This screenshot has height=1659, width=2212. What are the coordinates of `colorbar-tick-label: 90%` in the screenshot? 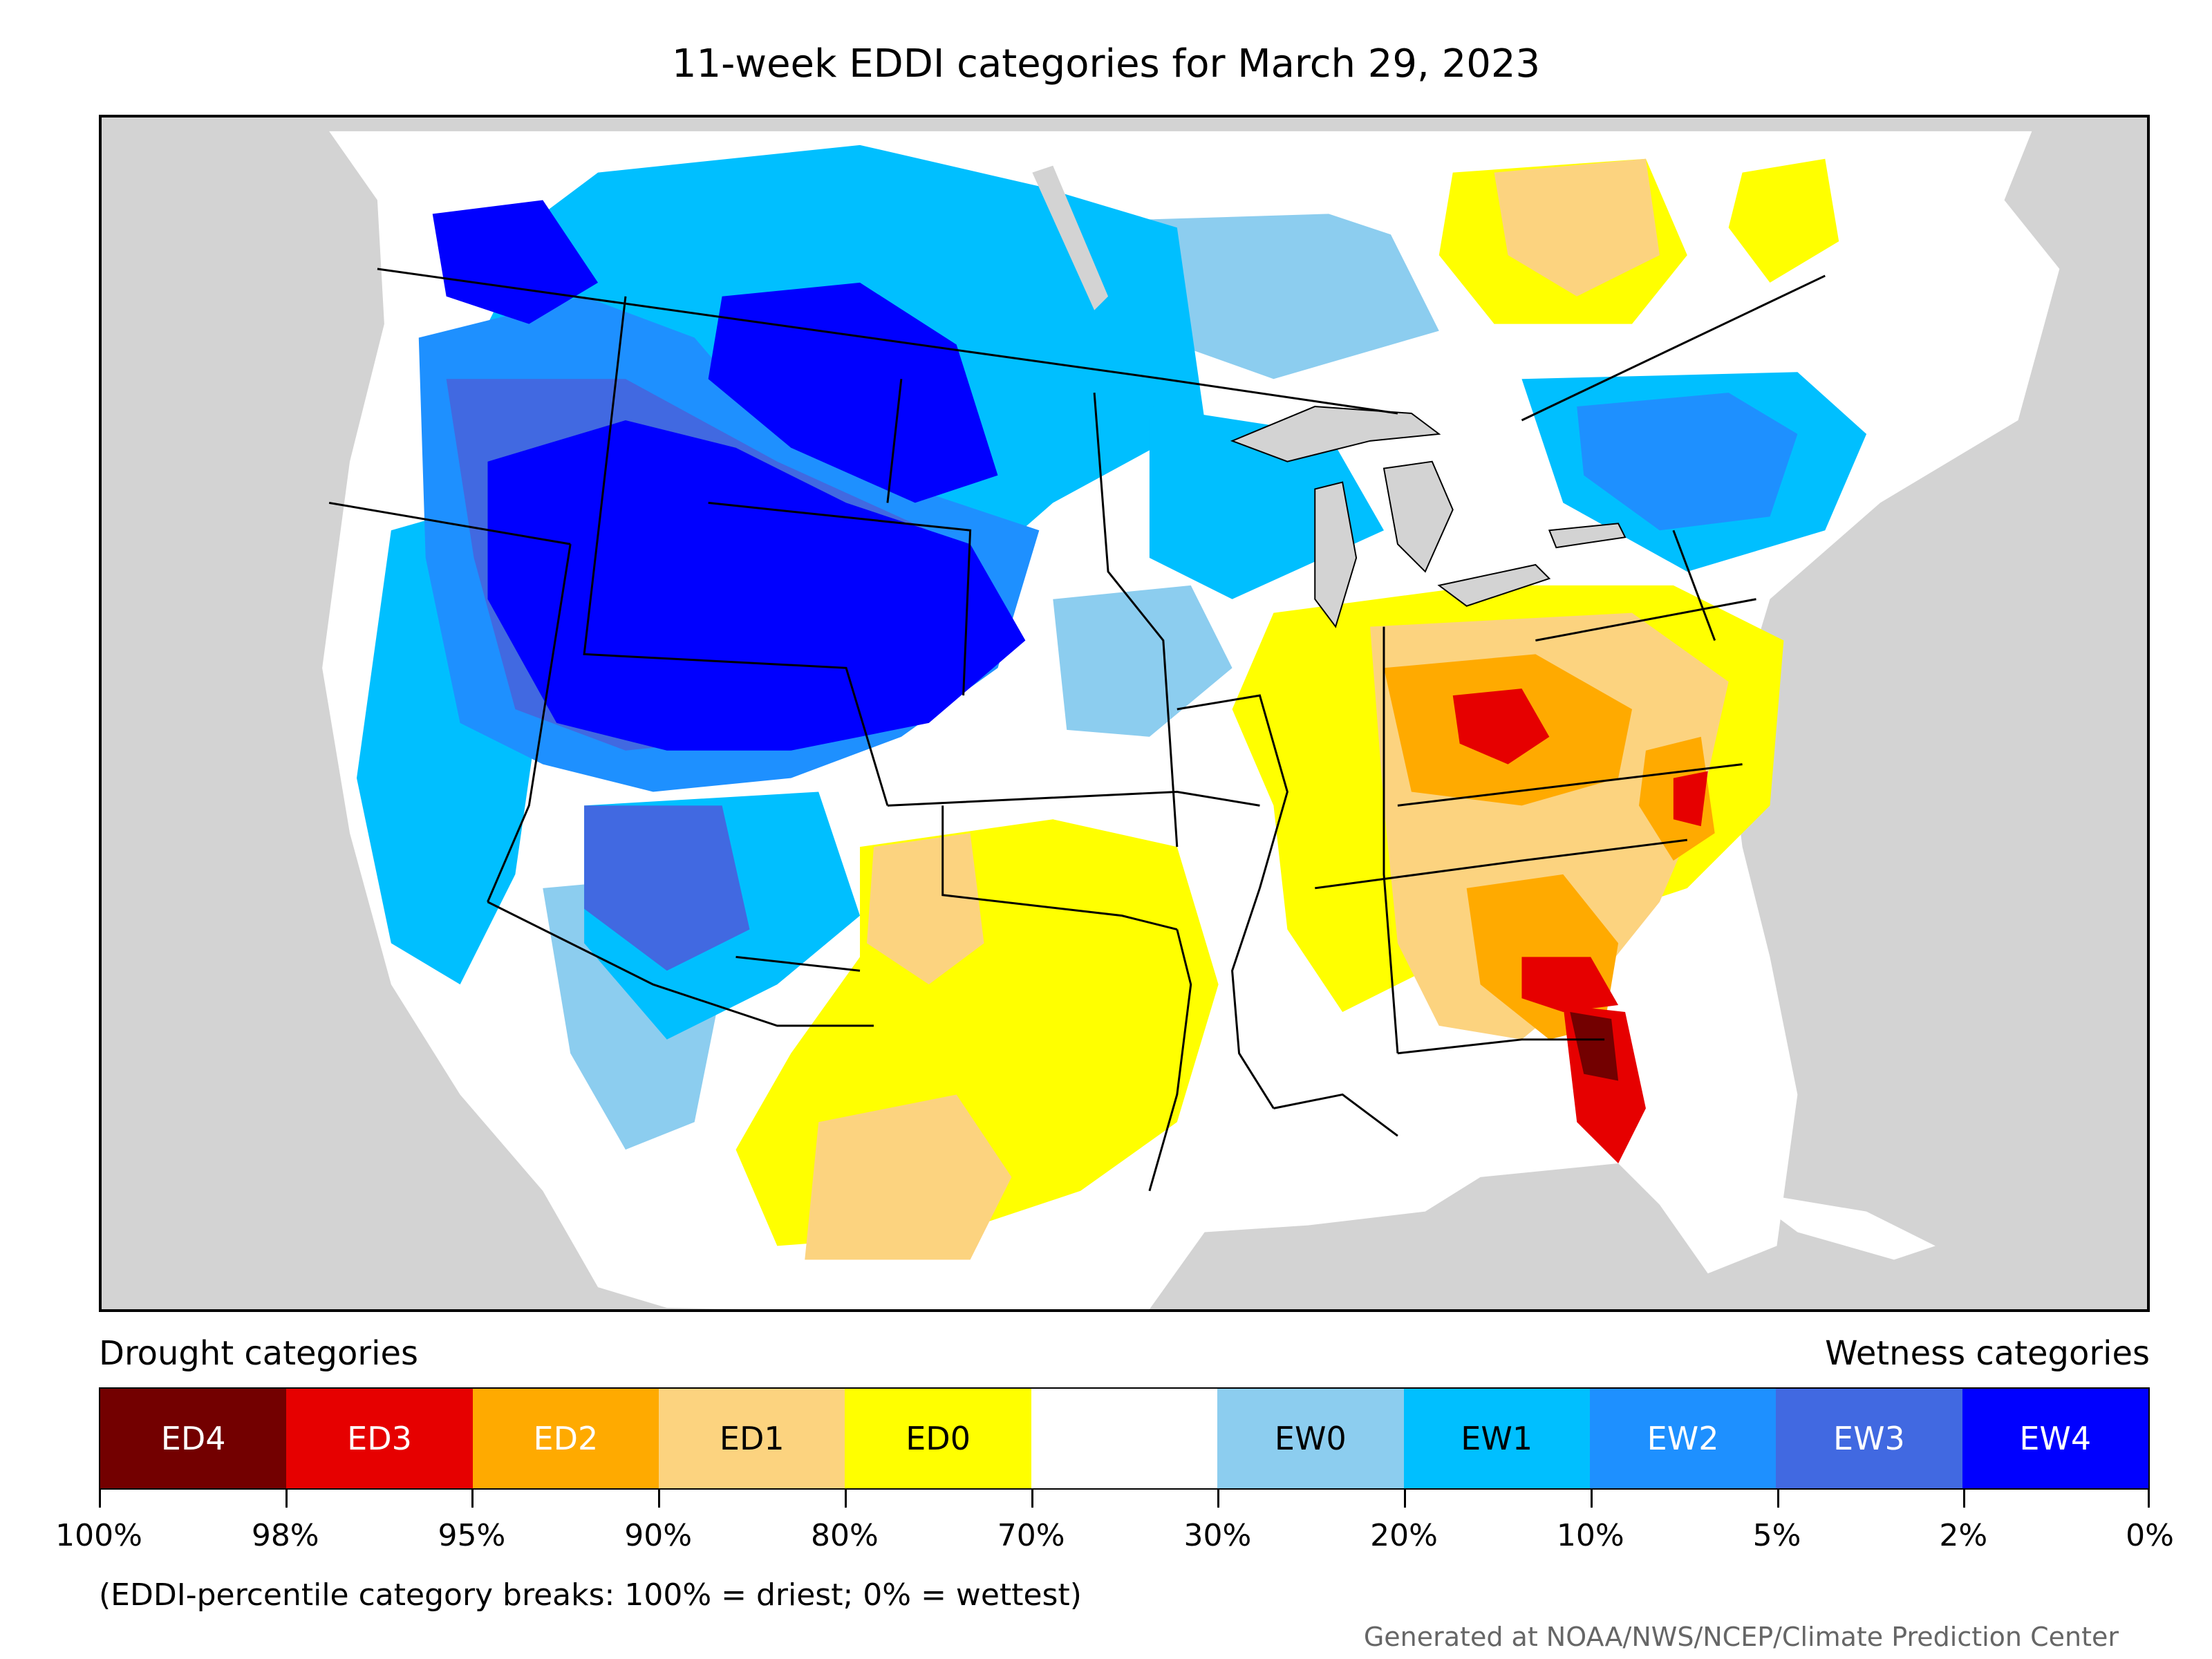 It's located at (658, 1535).